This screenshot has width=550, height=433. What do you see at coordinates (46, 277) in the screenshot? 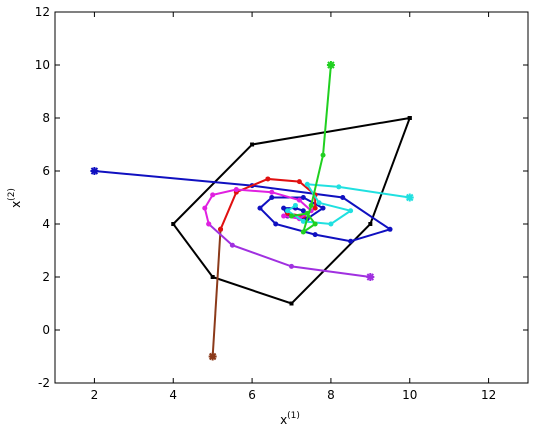
I see `y-tick-label: 2` at bounding box center [46, 277].